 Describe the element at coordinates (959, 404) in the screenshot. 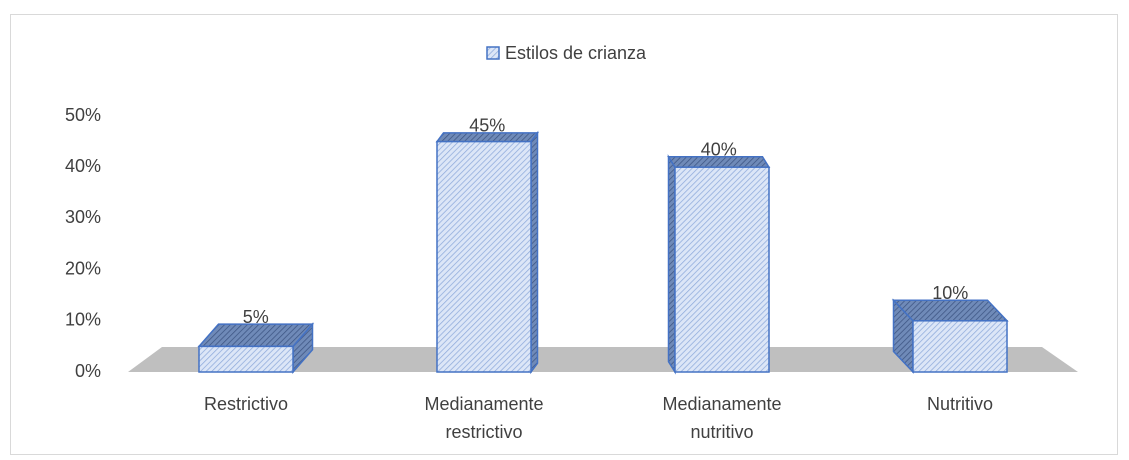

I see `x-tick-label: Nutritivo` at that location.